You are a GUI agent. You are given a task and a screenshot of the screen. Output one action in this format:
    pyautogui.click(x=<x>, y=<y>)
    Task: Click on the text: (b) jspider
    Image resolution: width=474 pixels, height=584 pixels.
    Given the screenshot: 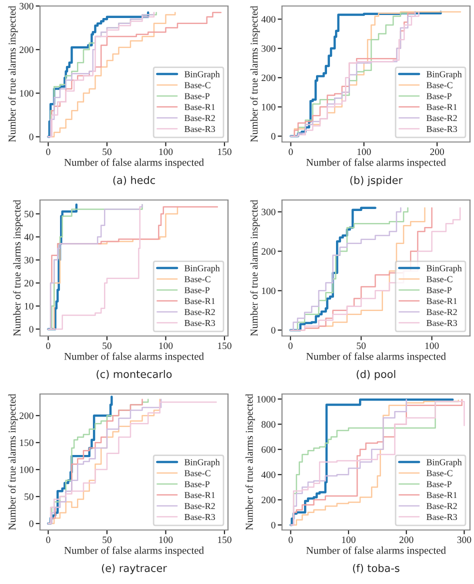 What is the action you would take?
    pyautogui.click(x=376, y=181)
    